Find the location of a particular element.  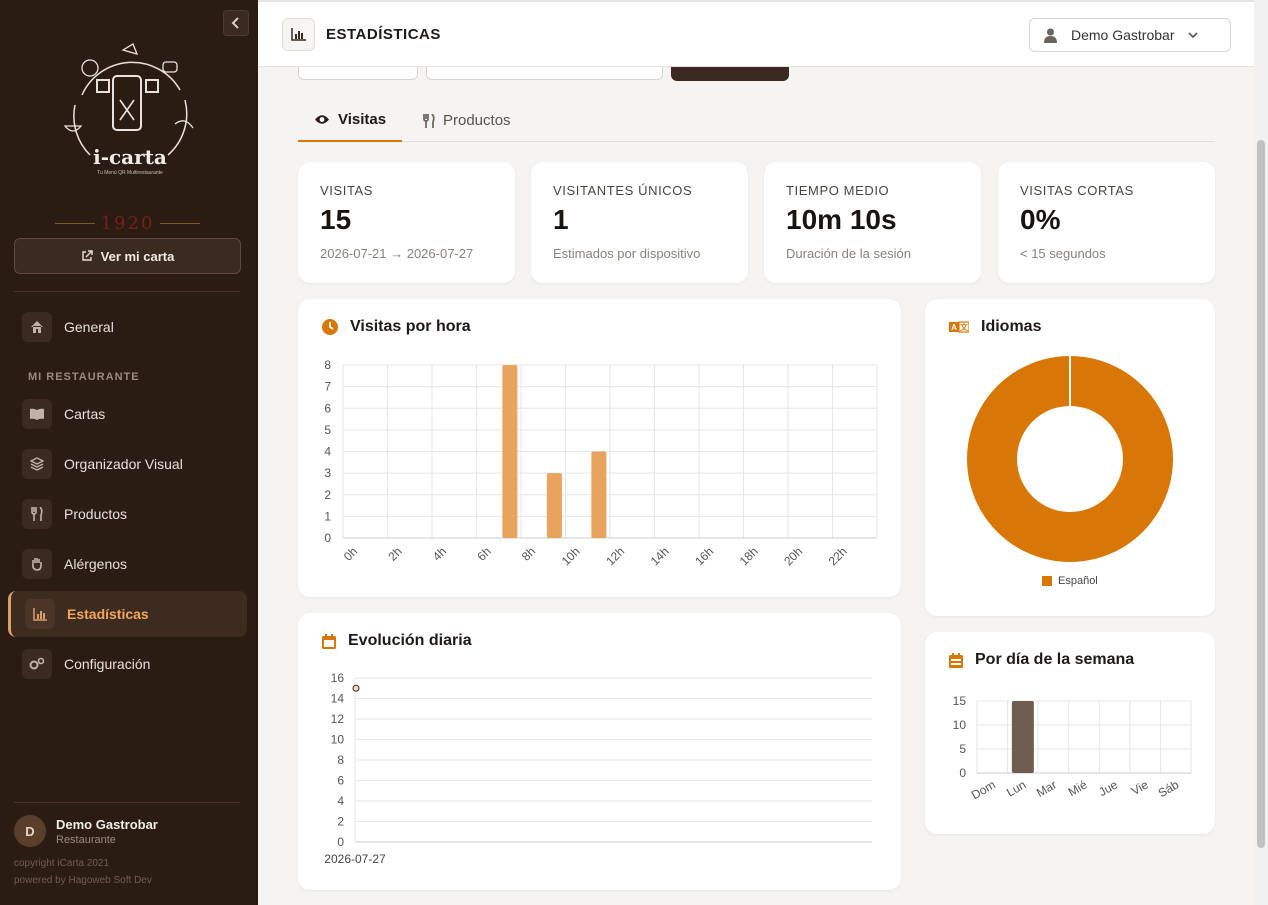

scrollbar-thumb is located at coordinates (1261, 494).